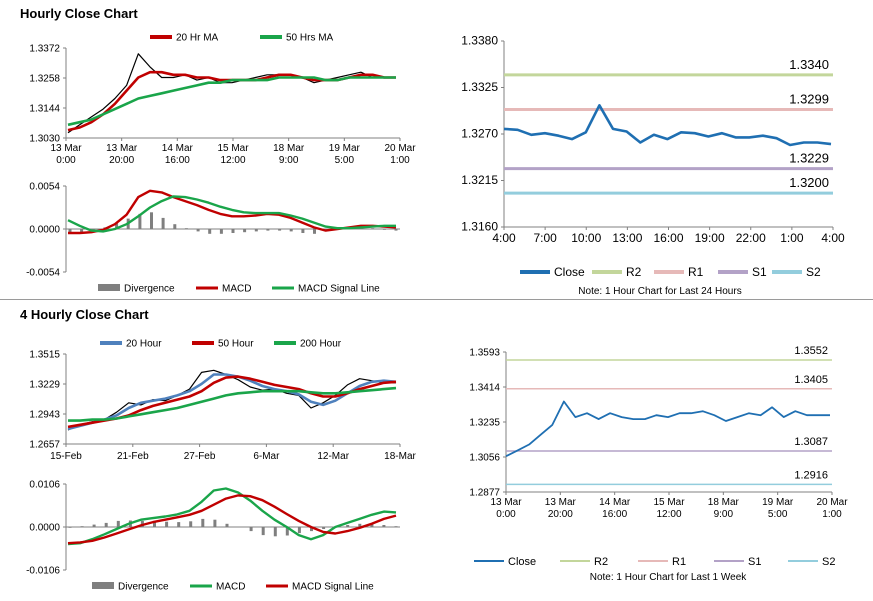 This screenshot has height=601, width=873. I want to click on x-tick-label: 13:00, so click(627, 238).